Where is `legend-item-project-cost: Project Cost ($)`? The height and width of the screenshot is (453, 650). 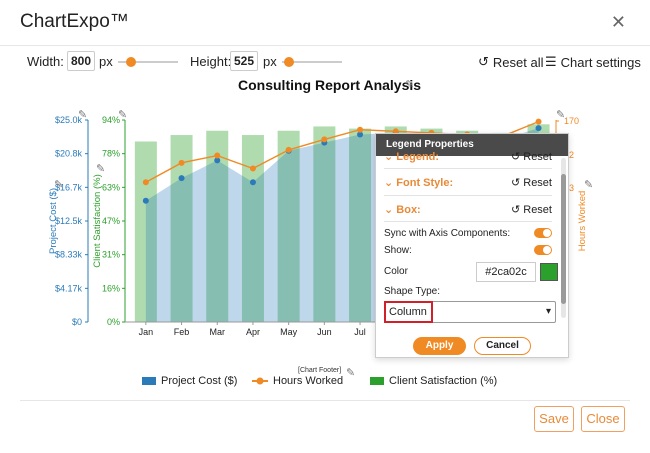
legend-item-project-cost: Project Cost ($) is located at coordinates (189, 381).